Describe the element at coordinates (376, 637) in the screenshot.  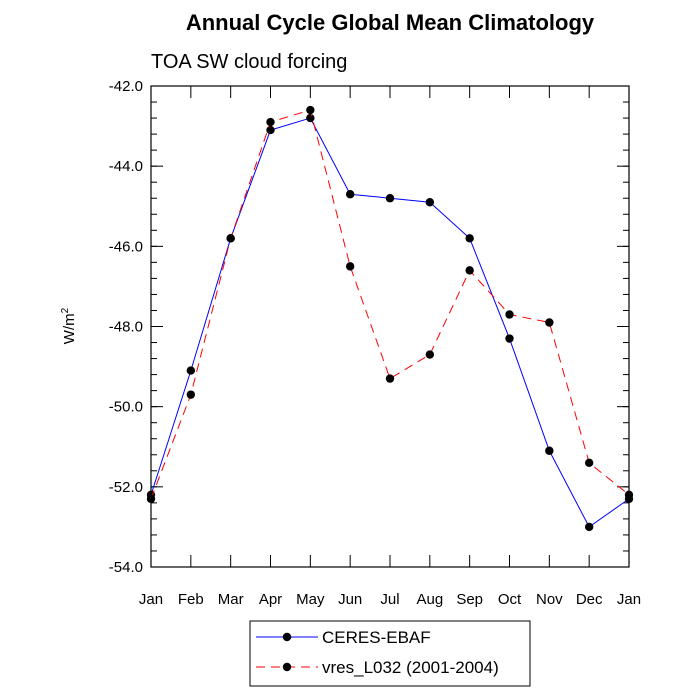
I see `legend-label: CERES-EBAF` at that location.